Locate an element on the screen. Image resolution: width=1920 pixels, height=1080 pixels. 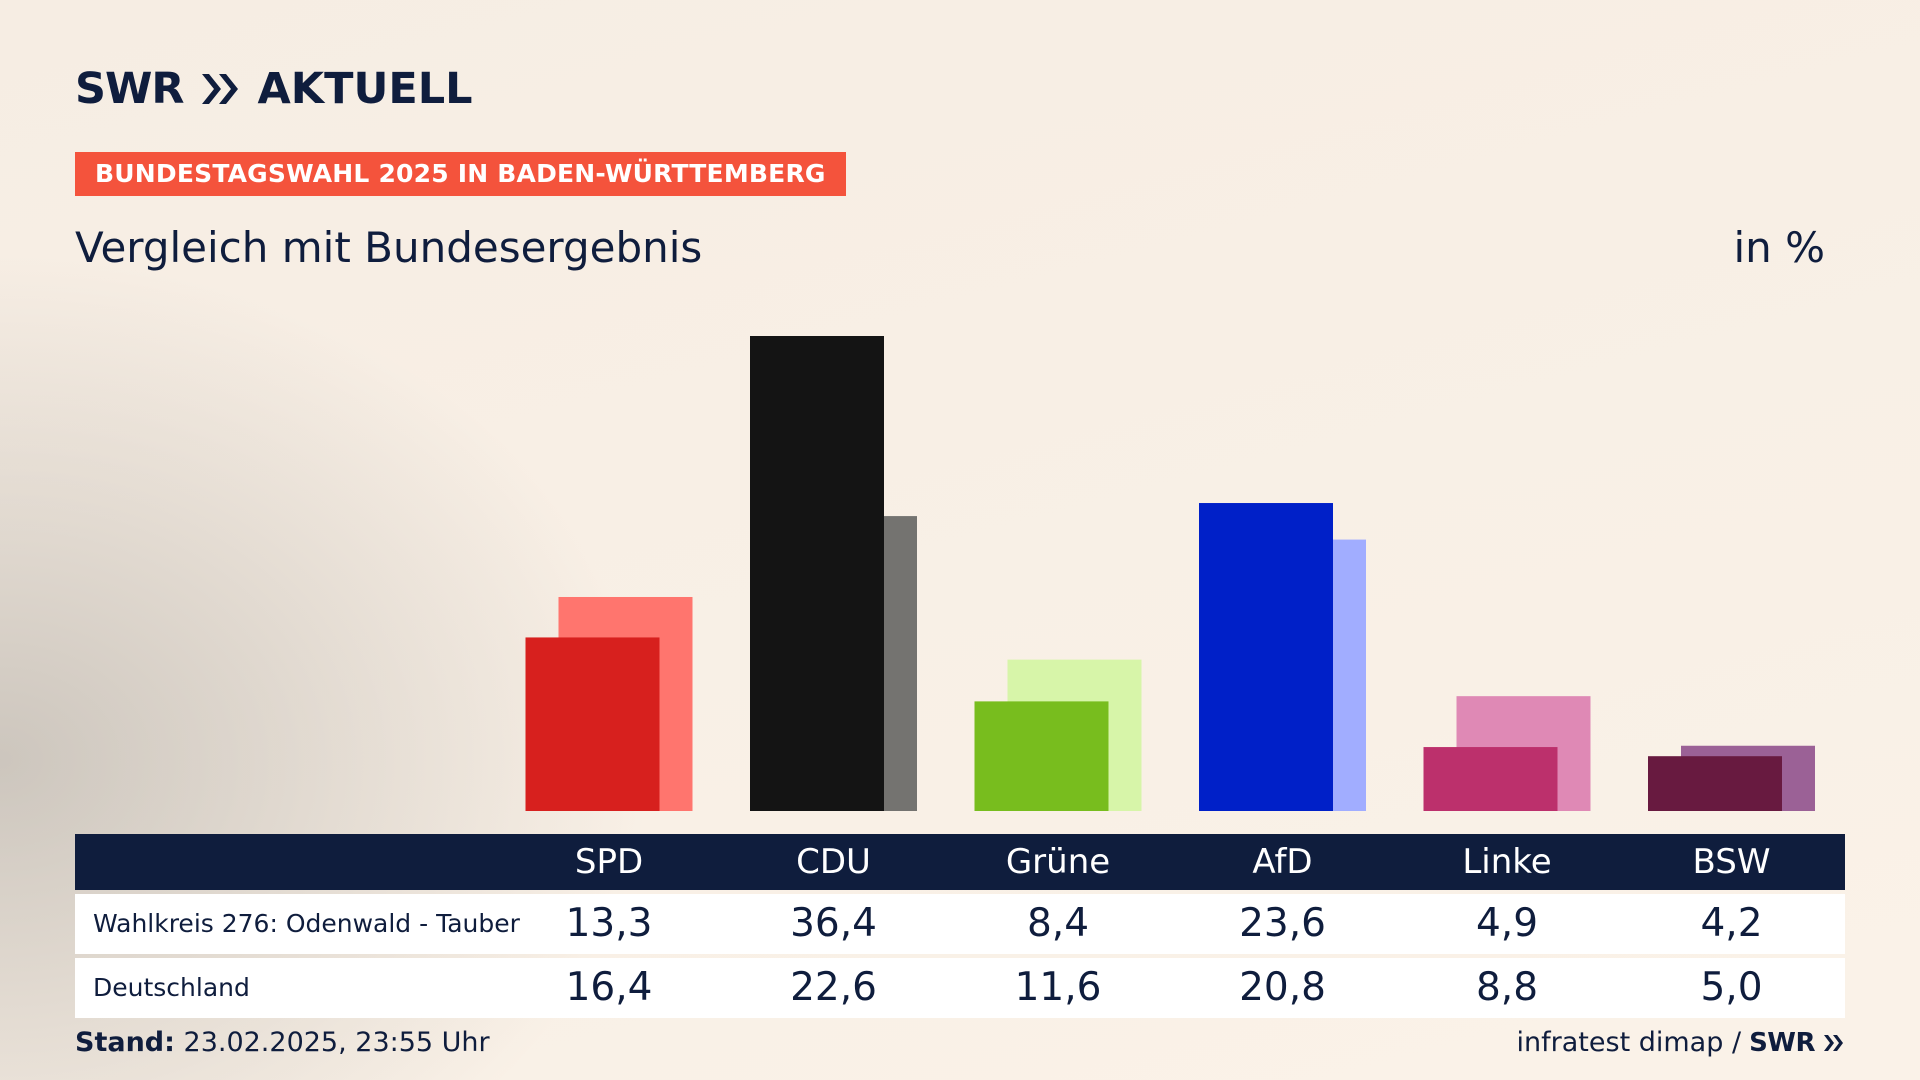
swr-chevrons-small-icon is located at coordinates (1833, 1042).